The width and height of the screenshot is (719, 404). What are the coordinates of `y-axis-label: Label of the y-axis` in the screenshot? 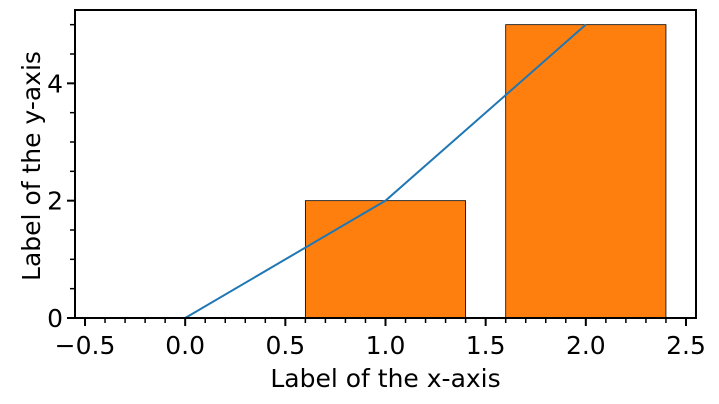 It's located at (31, 166).